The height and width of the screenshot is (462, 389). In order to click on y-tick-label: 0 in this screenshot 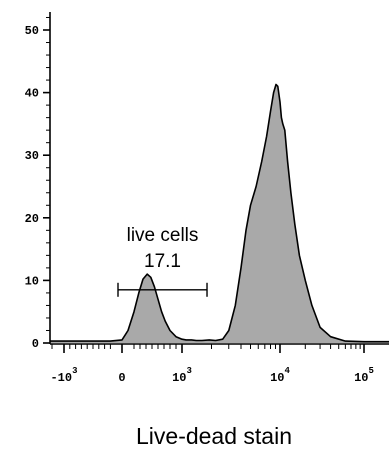, I will do `click(35, 344)`.